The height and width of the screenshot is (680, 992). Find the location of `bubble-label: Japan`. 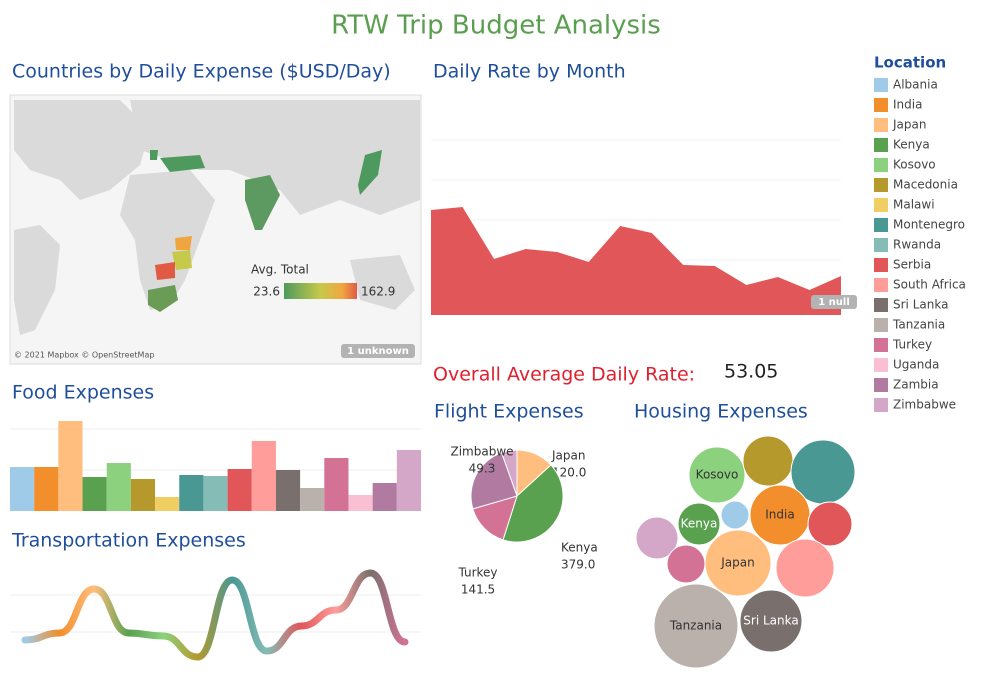

bubble-label: Japan is located at coordinates (737, 563).